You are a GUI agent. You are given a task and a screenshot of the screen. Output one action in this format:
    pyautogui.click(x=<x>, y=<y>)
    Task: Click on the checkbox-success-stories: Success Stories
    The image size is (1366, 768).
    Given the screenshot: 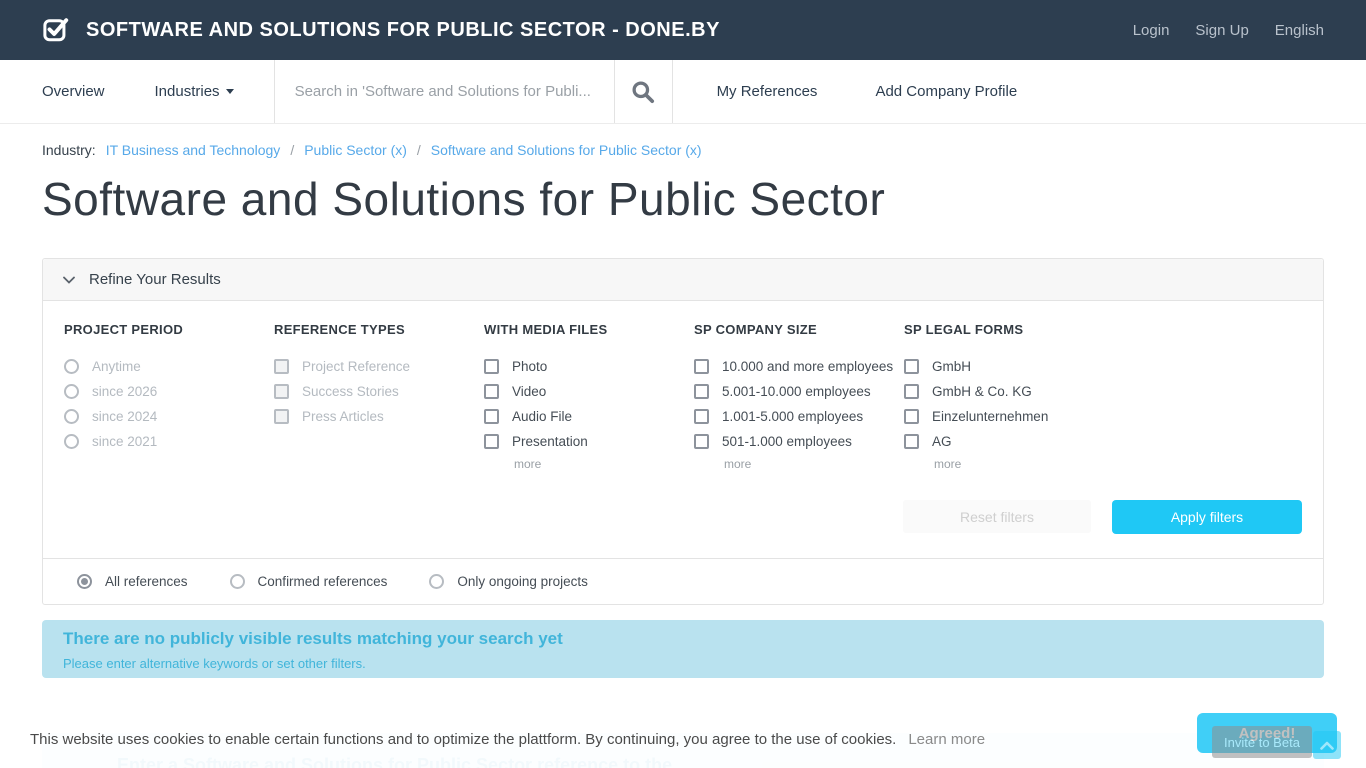 What is the action you would take?
    pyautogui.click(x=379, y=391)
    